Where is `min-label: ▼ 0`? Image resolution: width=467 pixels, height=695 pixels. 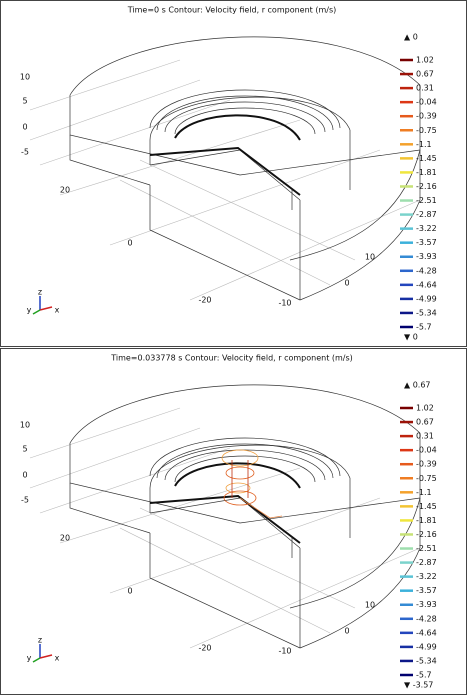
min-label: ▼ 0 is located at coordinates (411, 337).